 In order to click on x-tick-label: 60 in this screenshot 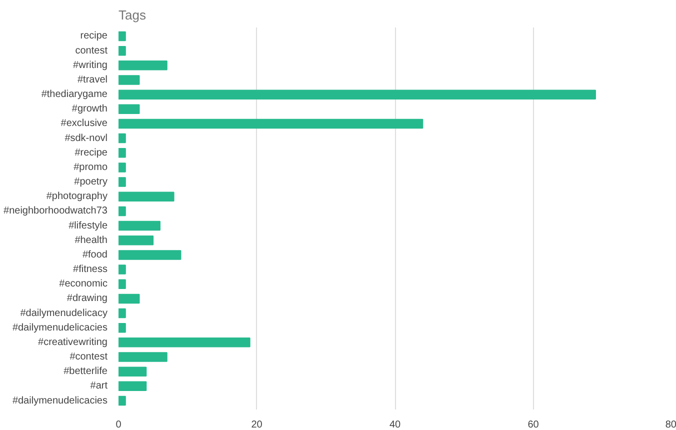, I will do `click(534, 425)`.